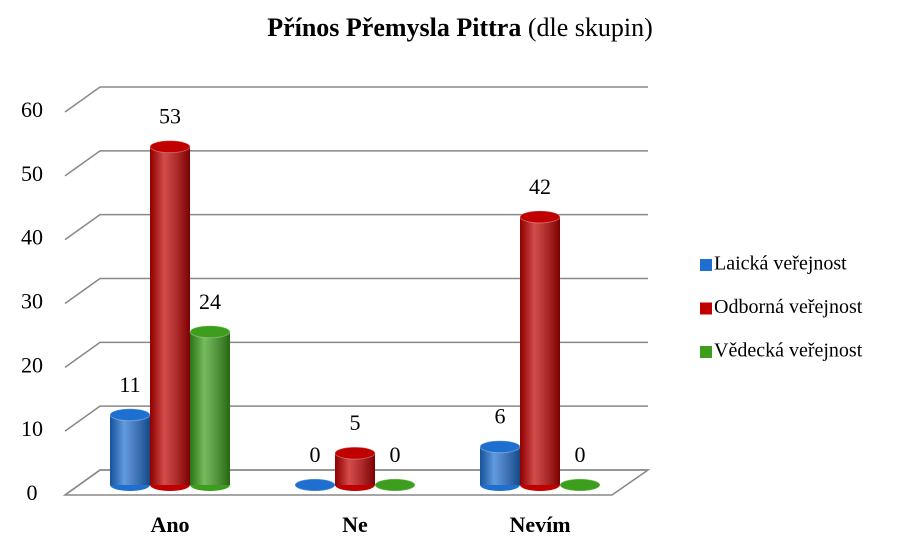  Describe the element at coordinates (32, 492) in the screenshot. I see `y-tick-label: 0` at that location.